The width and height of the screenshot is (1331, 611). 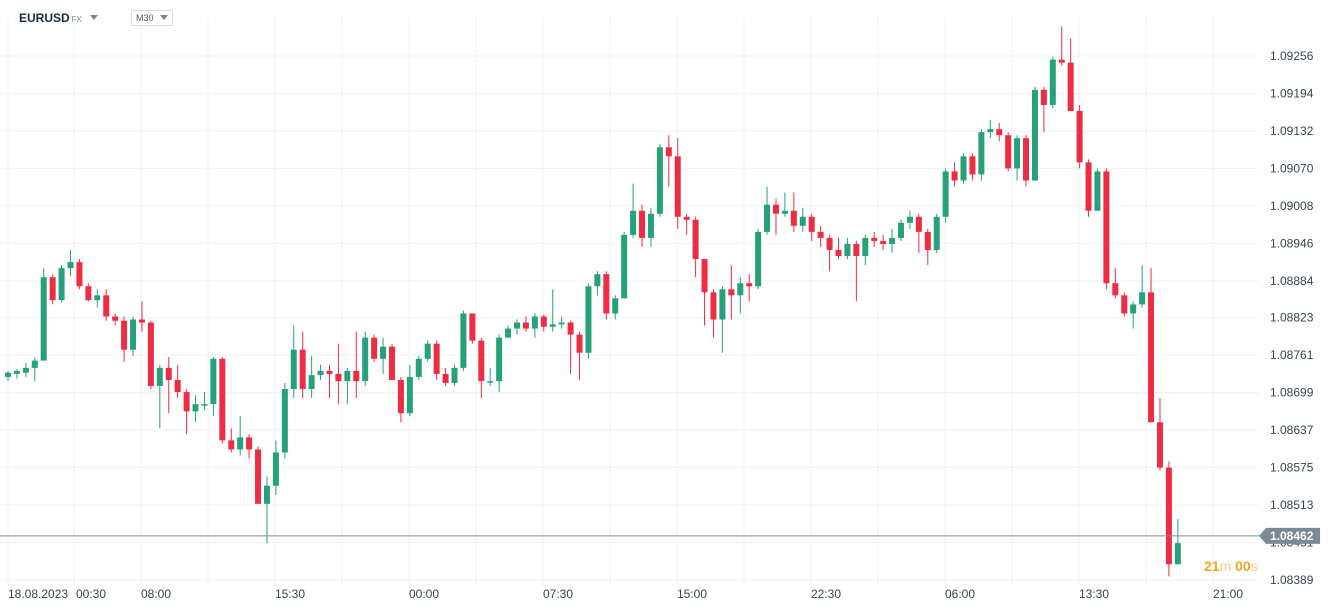 I want to click on x-tick-label: 07:30, so click(x=558, y=594).